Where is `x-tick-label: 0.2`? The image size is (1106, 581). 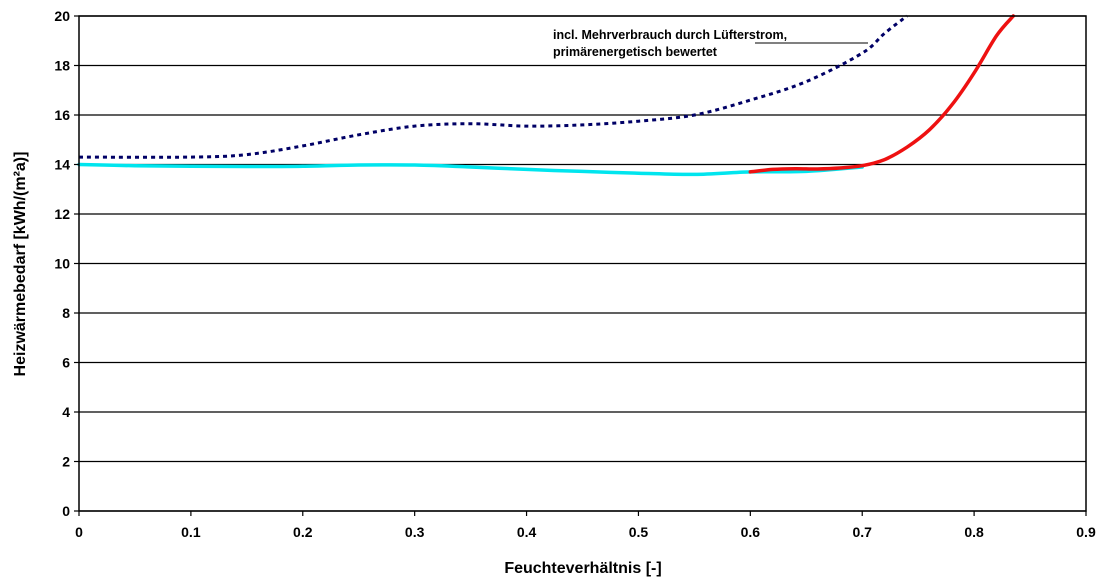 x-tick-label: 0.2 is located at coordinates (303, 532).